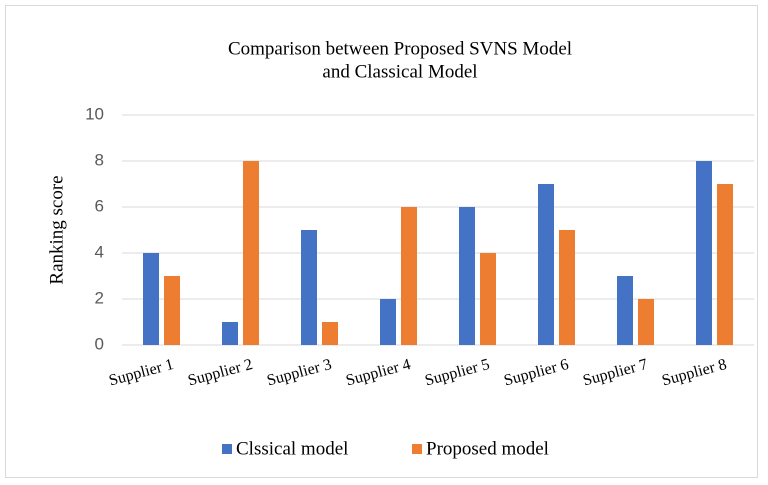 This screenshot has width=768, height=485. What do you see at coordinates (94, 113) in the screenshot?
I see `y-tick-label: 10` at bounding box center [94, 113].